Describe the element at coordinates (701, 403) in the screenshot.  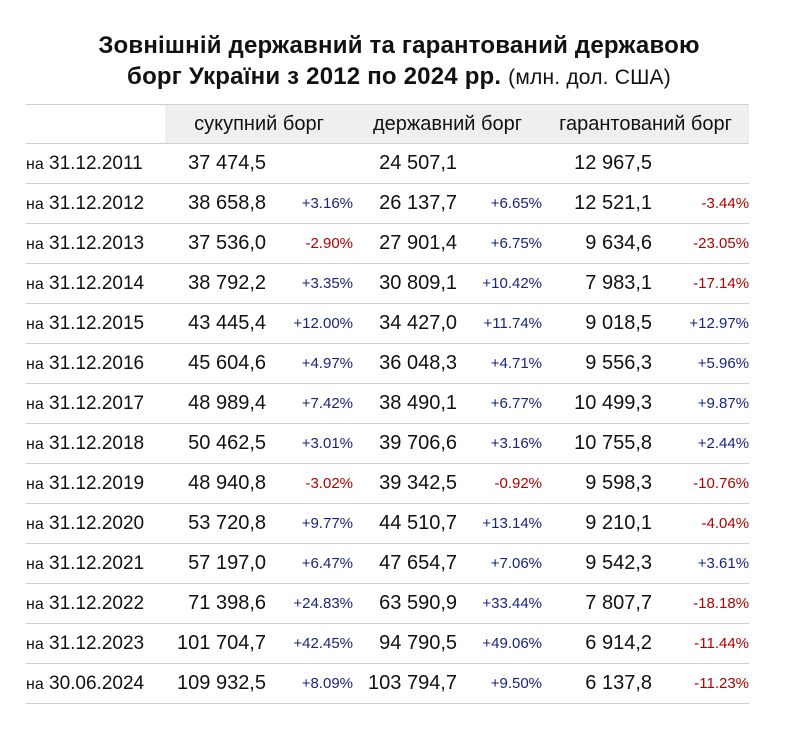
I see `guaranteed-debt-change: +9.87%` at that location.